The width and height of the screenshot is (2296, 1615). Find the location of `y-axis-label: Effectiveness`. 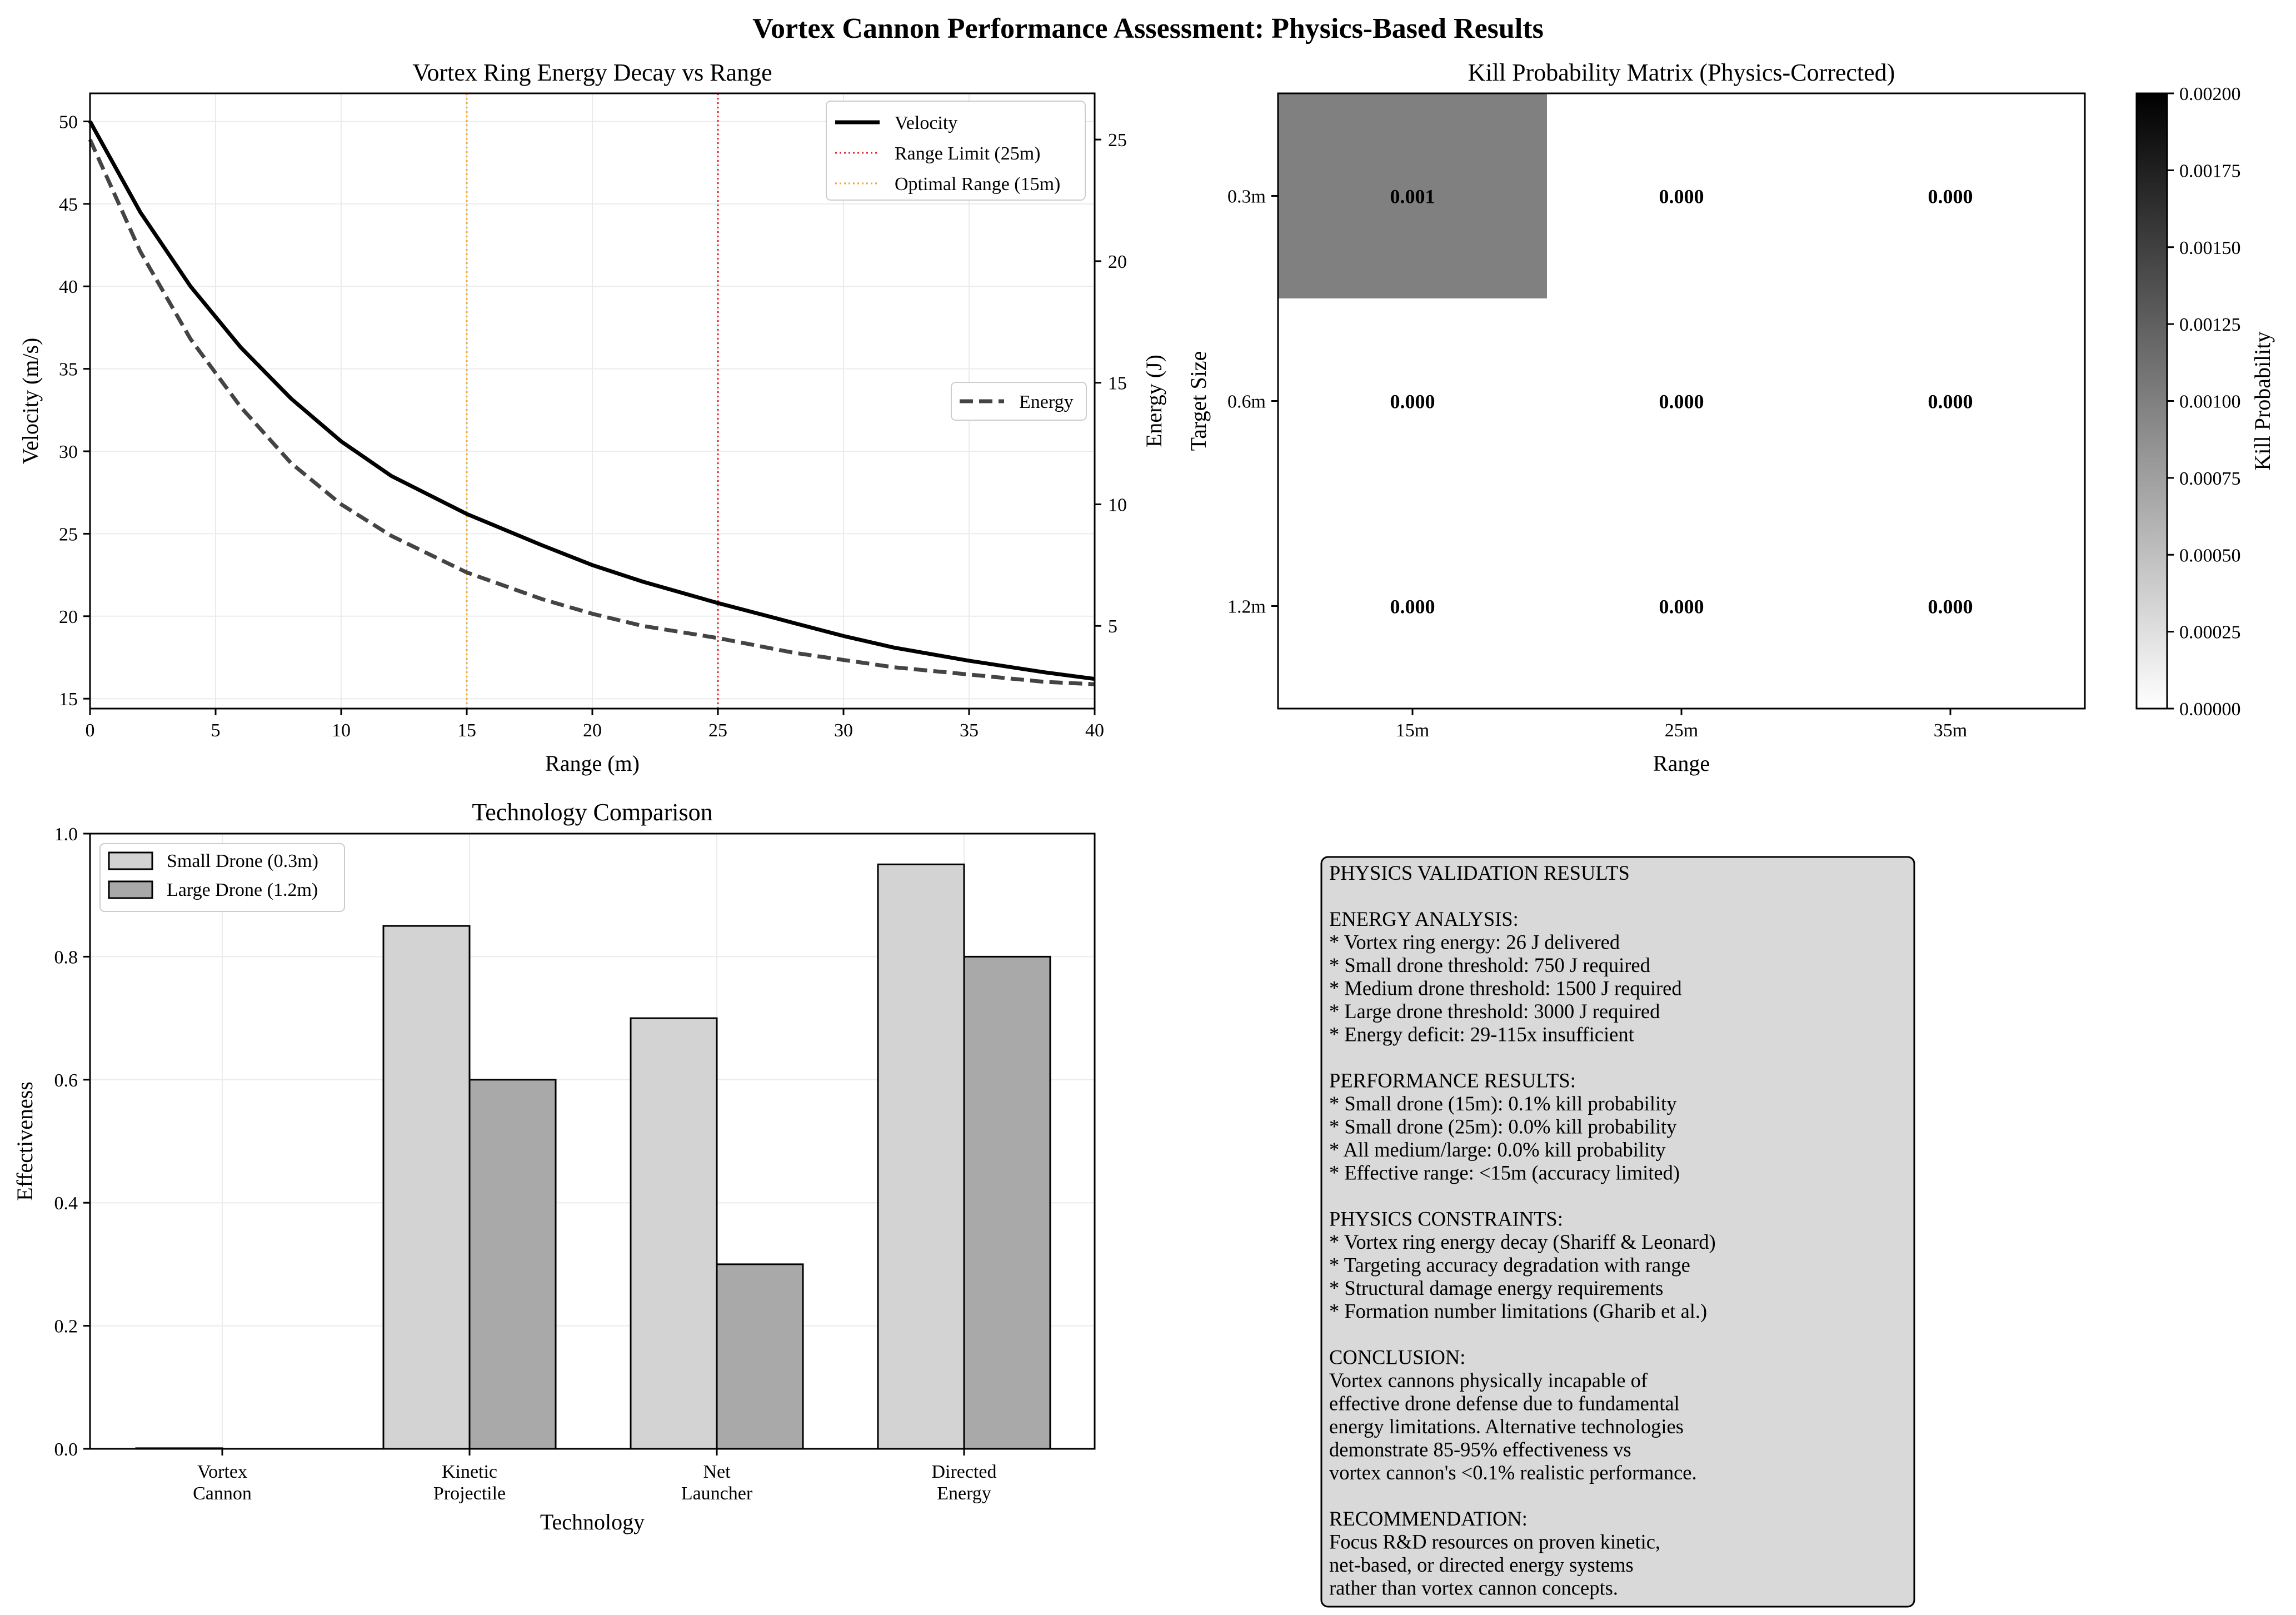

y-axis-label: Effectiveness is located at coordinates (24, 1141).